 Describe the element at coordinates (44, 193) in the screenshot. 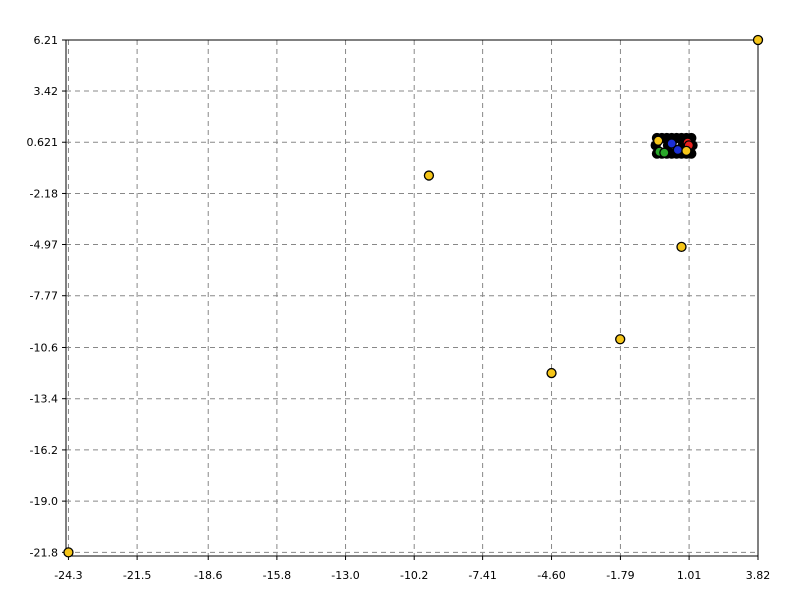

I see `y-tick-label: -2.18` at that location.